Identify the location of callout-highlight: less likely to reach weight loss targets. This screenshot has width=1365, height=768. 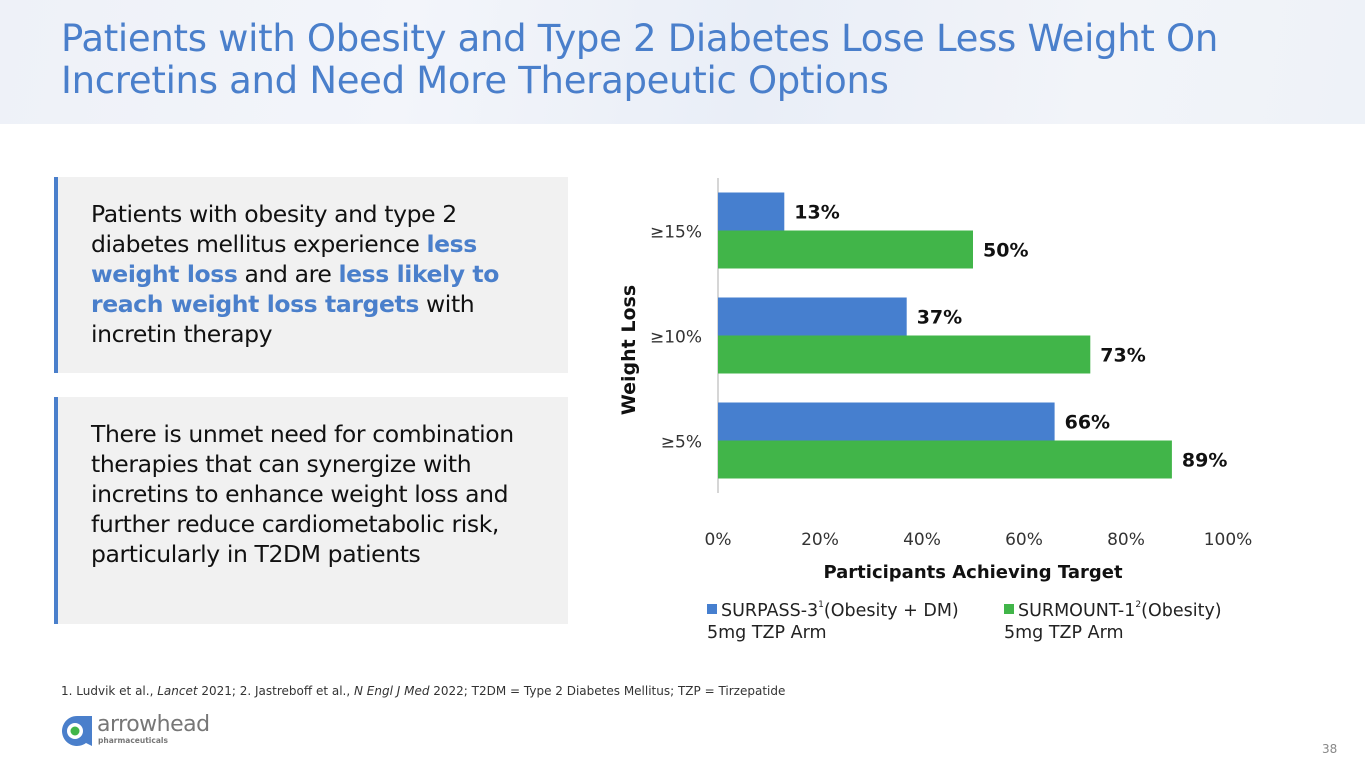
(295, 289).